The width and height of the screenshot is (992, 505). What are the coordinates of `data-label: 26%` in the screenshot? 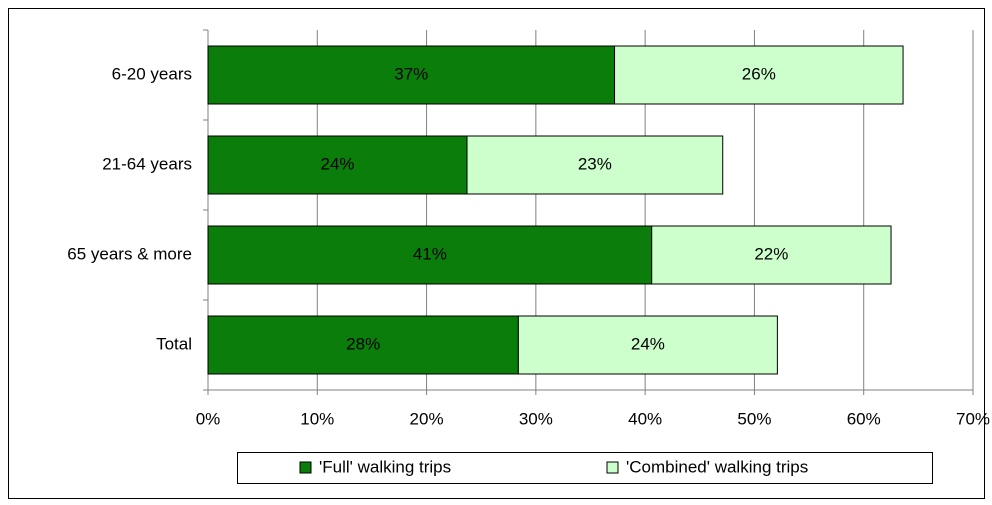 It's located at (759, 73).